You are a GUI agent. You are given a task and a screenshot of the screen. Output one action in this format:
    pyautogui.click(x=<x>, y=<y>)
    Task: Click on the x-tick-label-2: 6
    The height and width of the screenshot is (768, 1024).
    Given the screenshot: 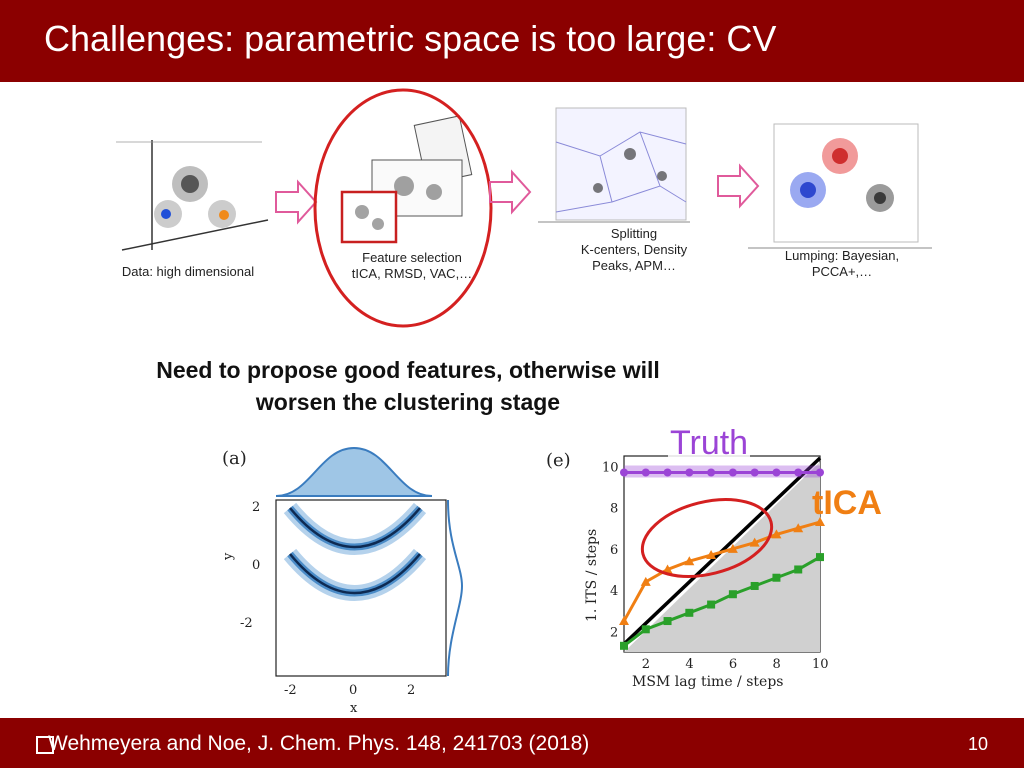 What is the action you would take?
    pyautogui.click(x=733, y=664)
    